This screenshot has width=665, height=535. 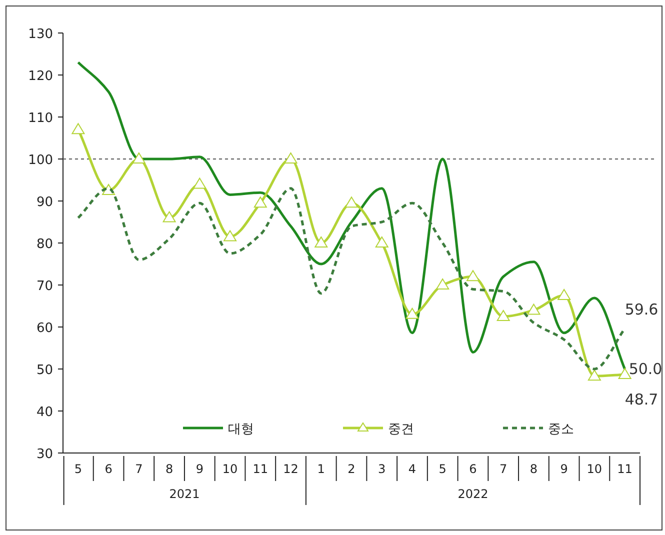 What do you see at coordinates (44, 412) in the screenshot?
I see `y-tick-label: 40` at bounding box center [44, 412].